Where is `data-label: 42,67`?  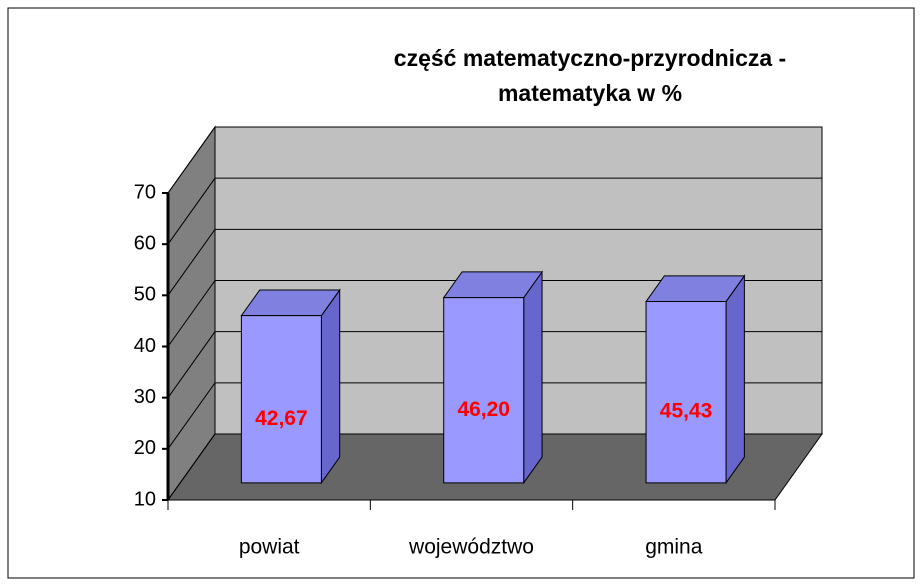
data-label: 42,67 is located at coordinates (281, 418).